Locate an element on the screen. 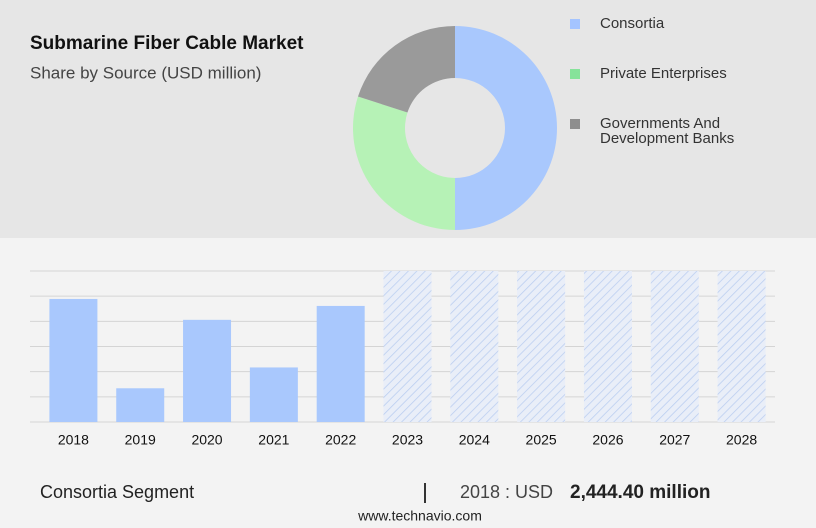 Image resolution: width=816 pixels, height=528 pixels. source: www.technavio.com is located at coordinates (419, 516).